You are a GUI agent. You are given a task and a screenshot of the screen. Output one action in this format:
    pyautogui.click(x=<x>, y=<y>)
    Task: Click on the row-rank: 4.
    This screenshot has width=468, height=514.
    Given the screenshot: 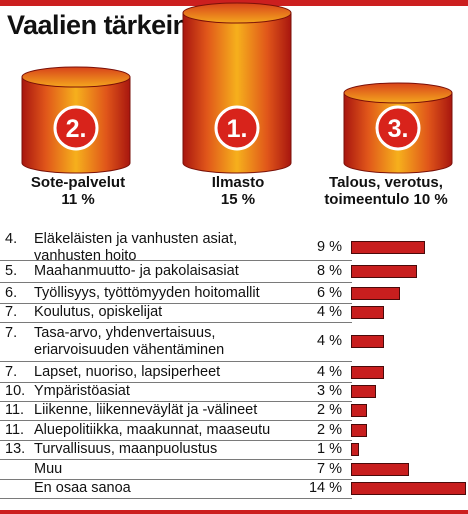 What is the action you would take?
    pyautogui.click(x=11, y=239)
    